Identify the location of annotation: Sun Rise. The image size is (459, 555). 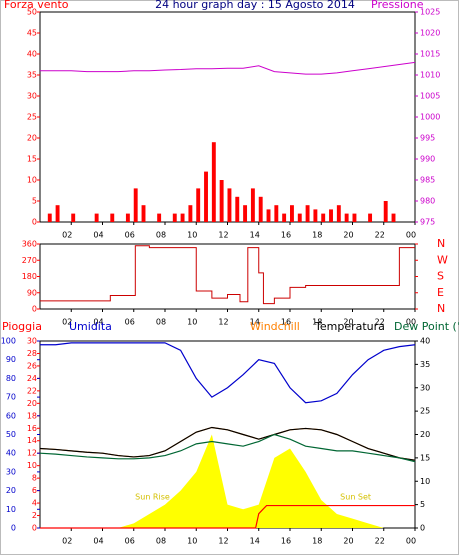
(152, 497).